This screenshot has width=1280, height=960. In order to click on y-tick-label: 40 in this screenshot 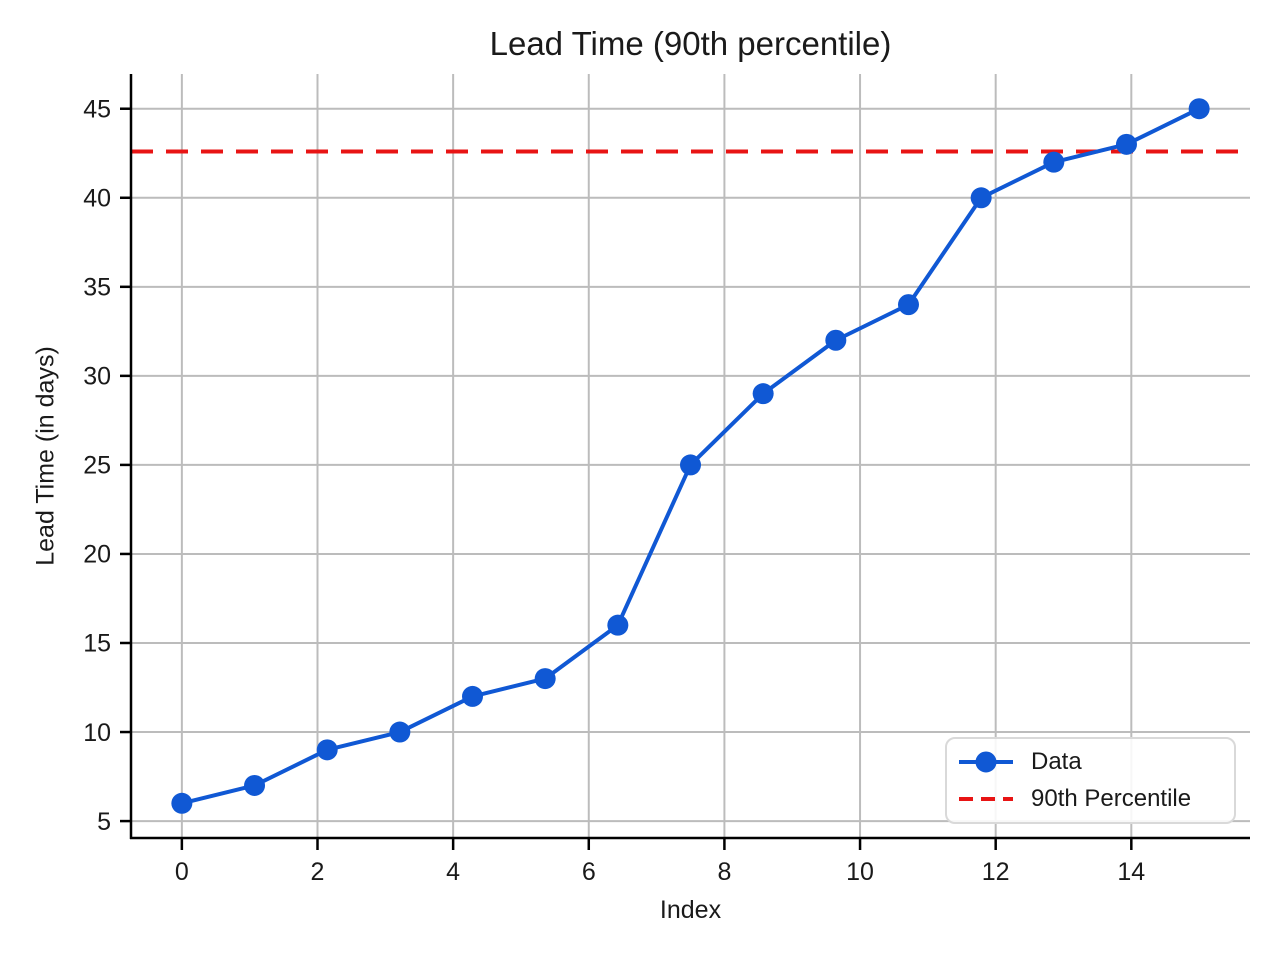, I will do `click(97, 199)`.